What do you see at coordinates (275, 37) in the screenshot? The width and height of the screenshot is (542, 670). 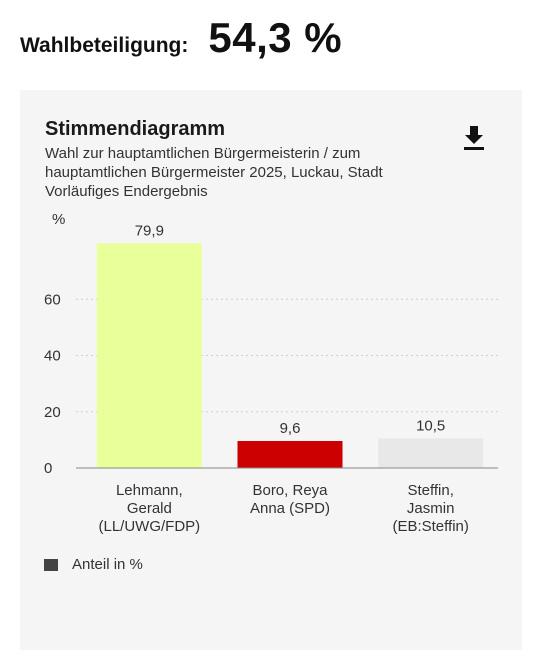 I see `turnout-value: 54,3 %` at bounding box center [275, 37].